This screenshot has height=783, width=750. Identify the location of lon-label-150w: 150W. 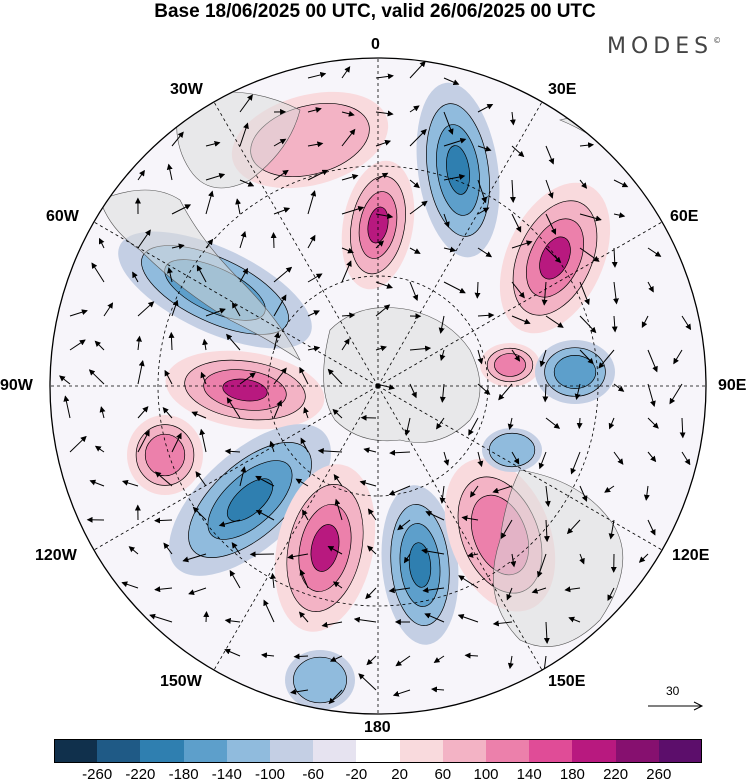
(181, 681).